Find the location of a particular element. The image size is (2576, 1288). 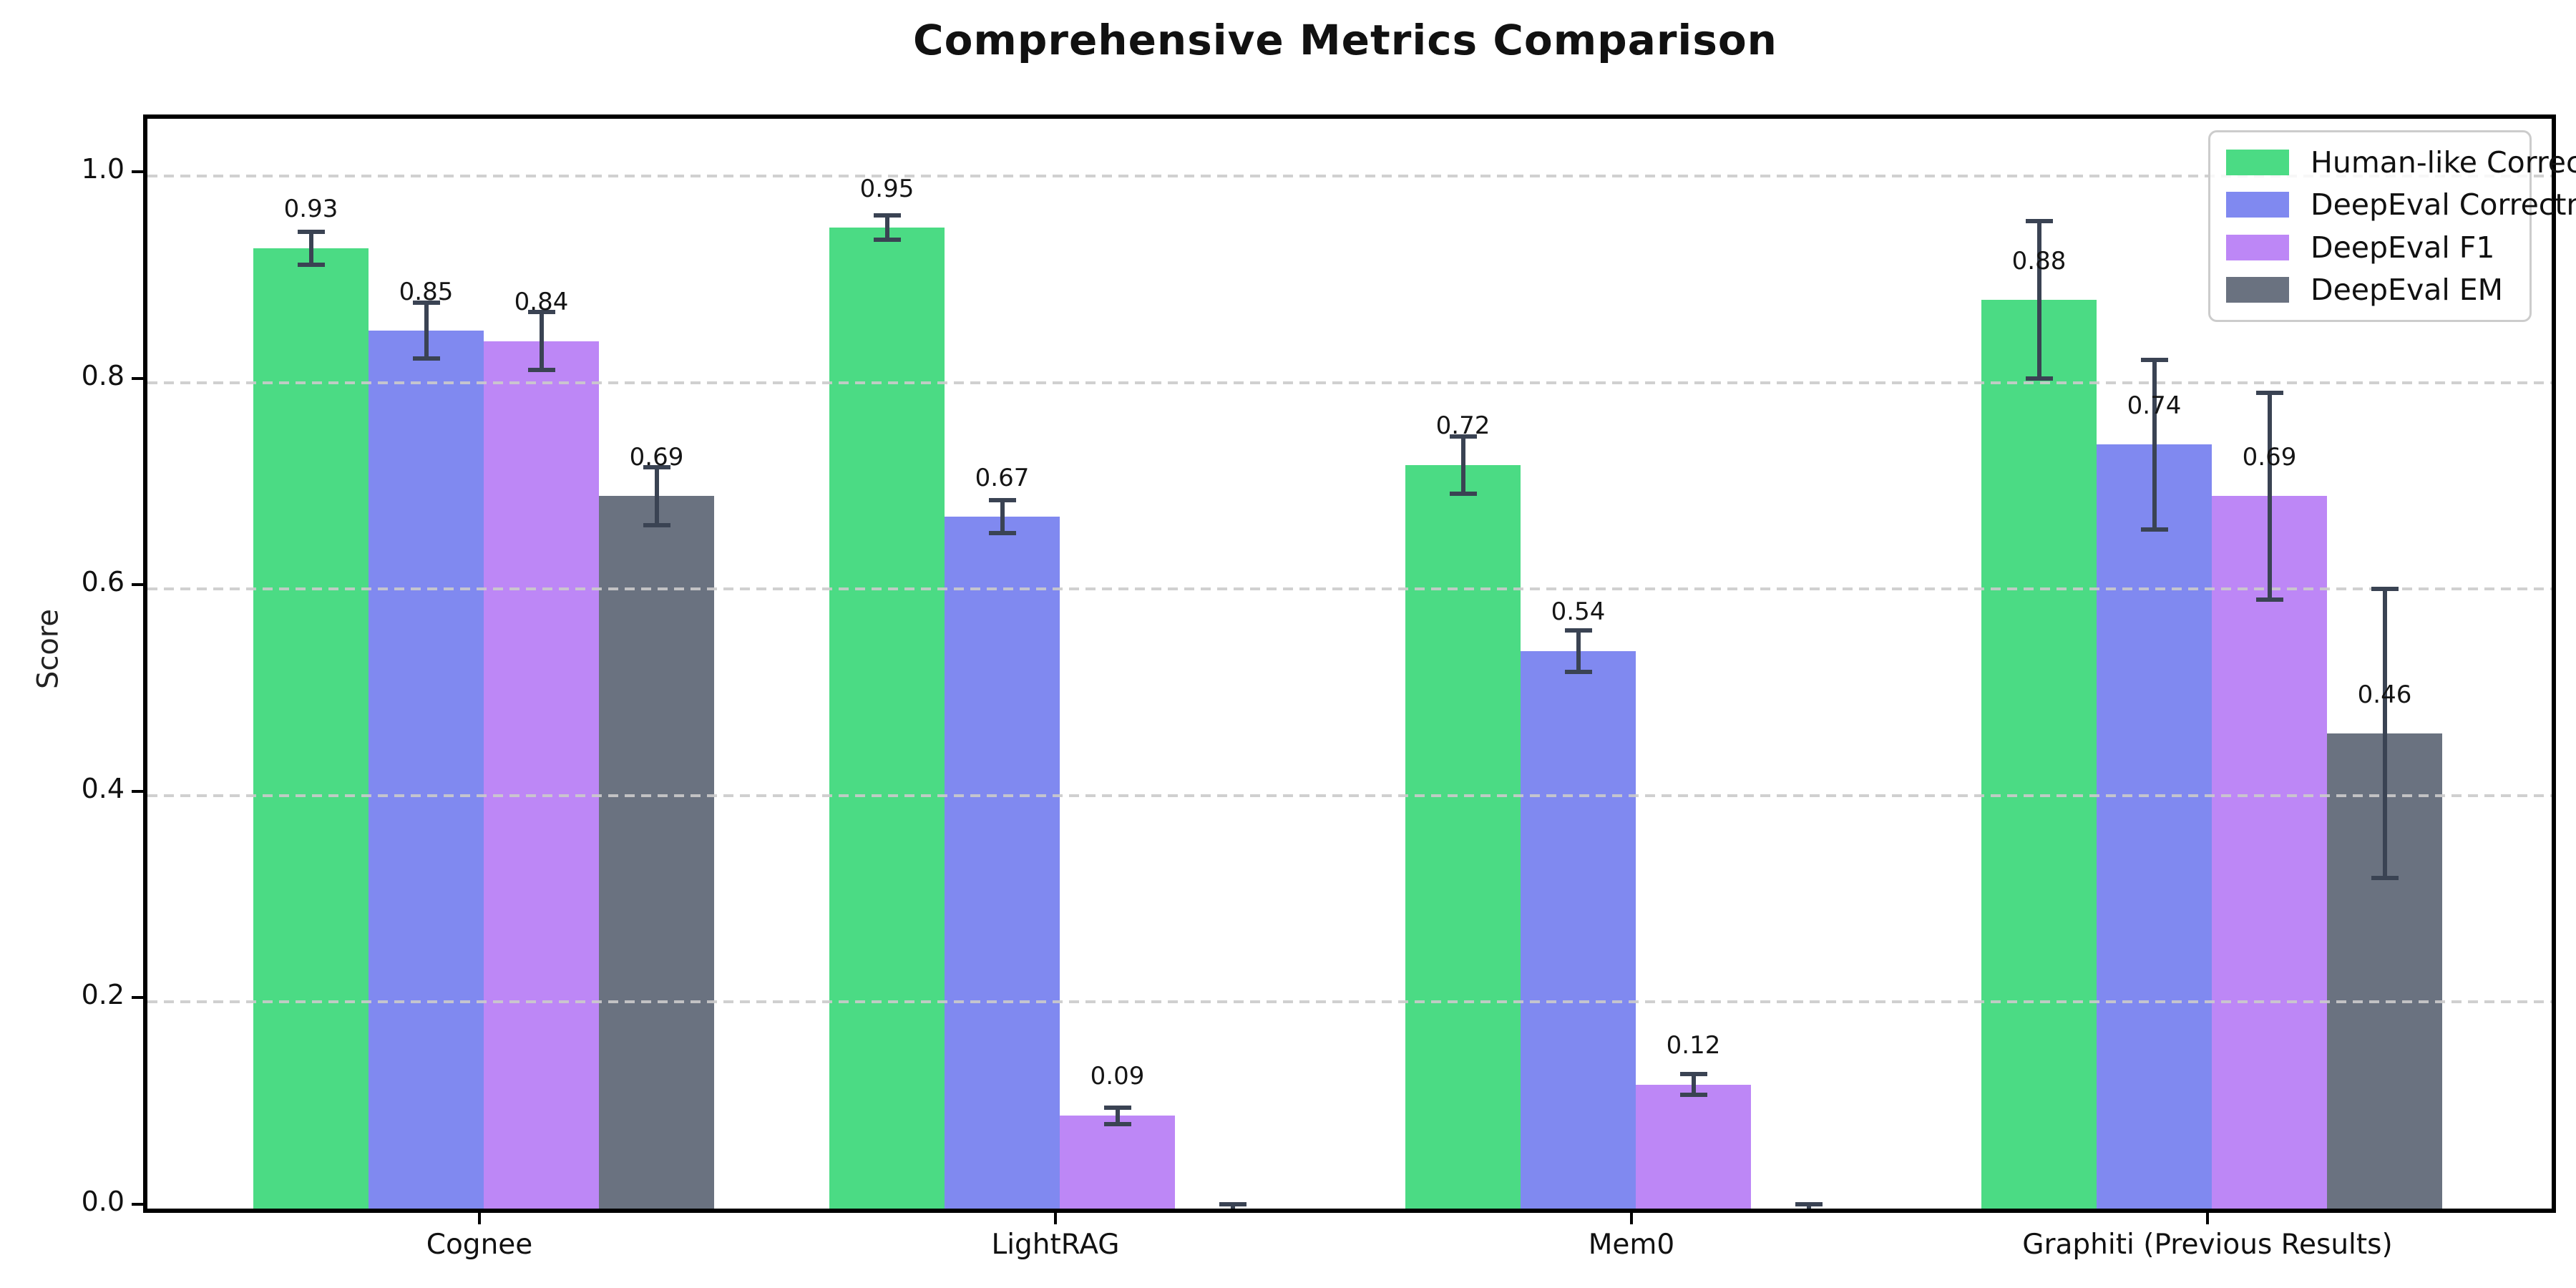

bar-Cognee-DeepEval EM is located at coordinates (656, 852).